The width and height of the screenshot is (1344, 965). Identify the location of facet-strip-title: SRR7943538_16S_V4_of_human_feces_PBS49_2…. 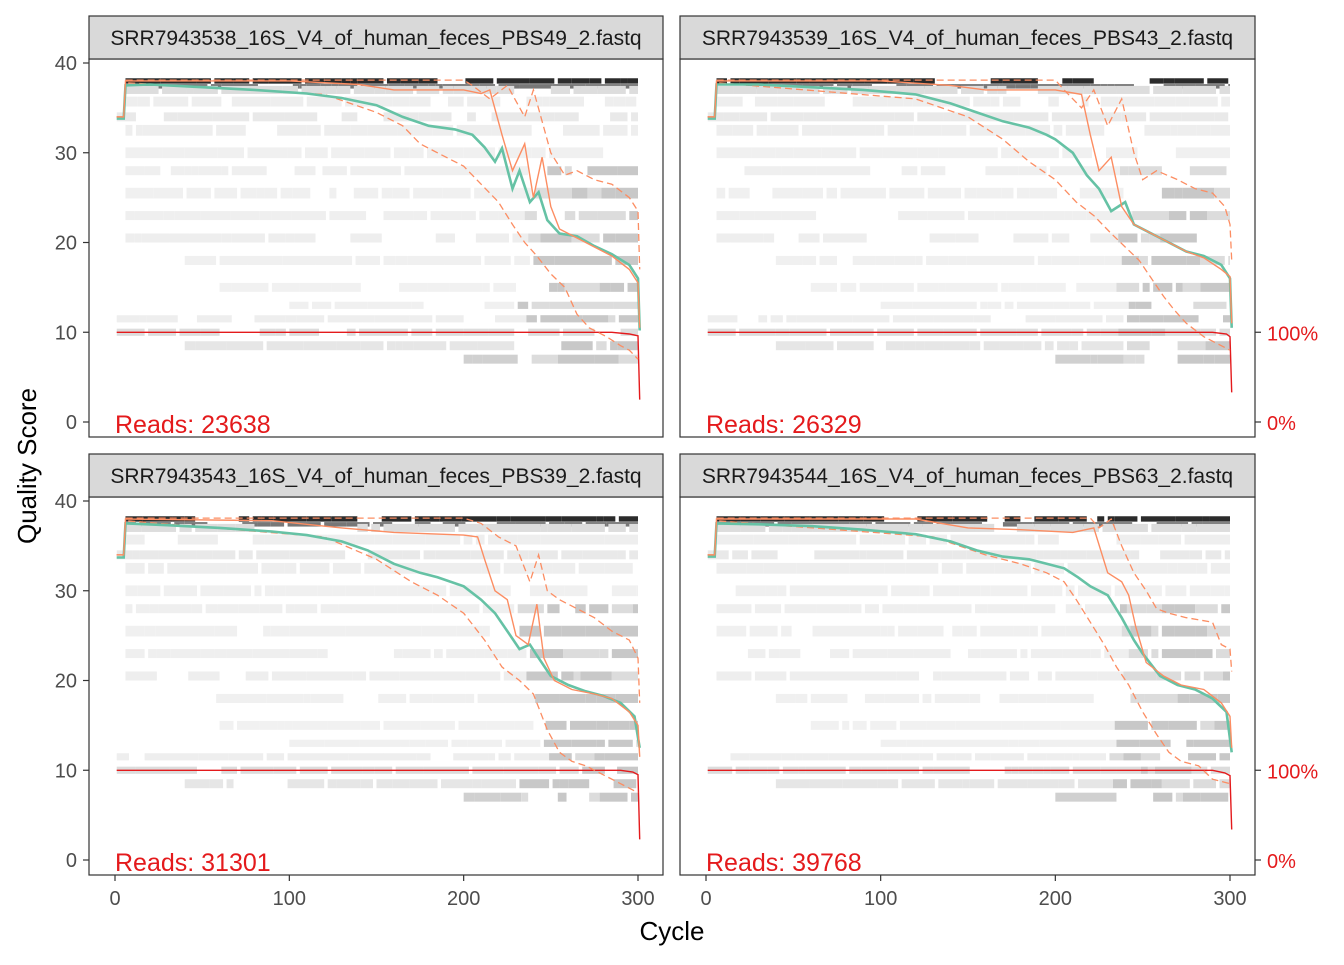
(375, 38).